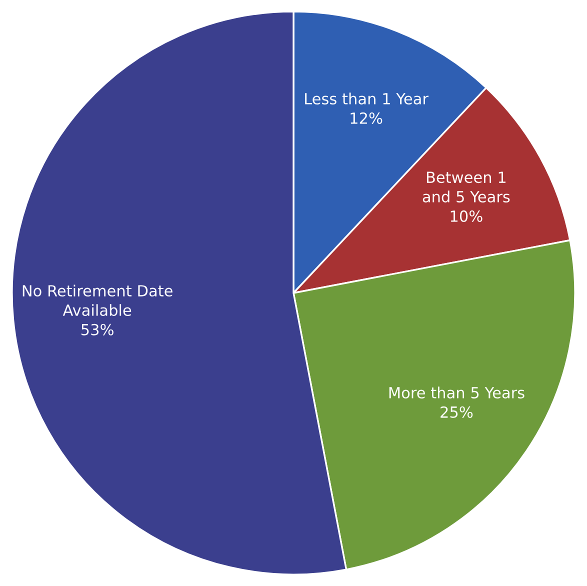  What do you see at coordinates (456, 392) in the screenshot?
I see `slice-label: More than 5 Years` at bounding box center [456, 392].